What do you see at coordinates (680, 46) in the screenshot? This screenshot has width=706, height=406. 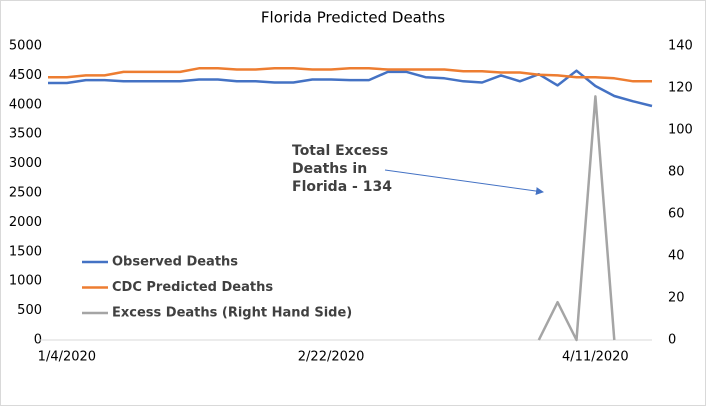 I see `y2-tick-label: 140` at bounding box center [680, 46].